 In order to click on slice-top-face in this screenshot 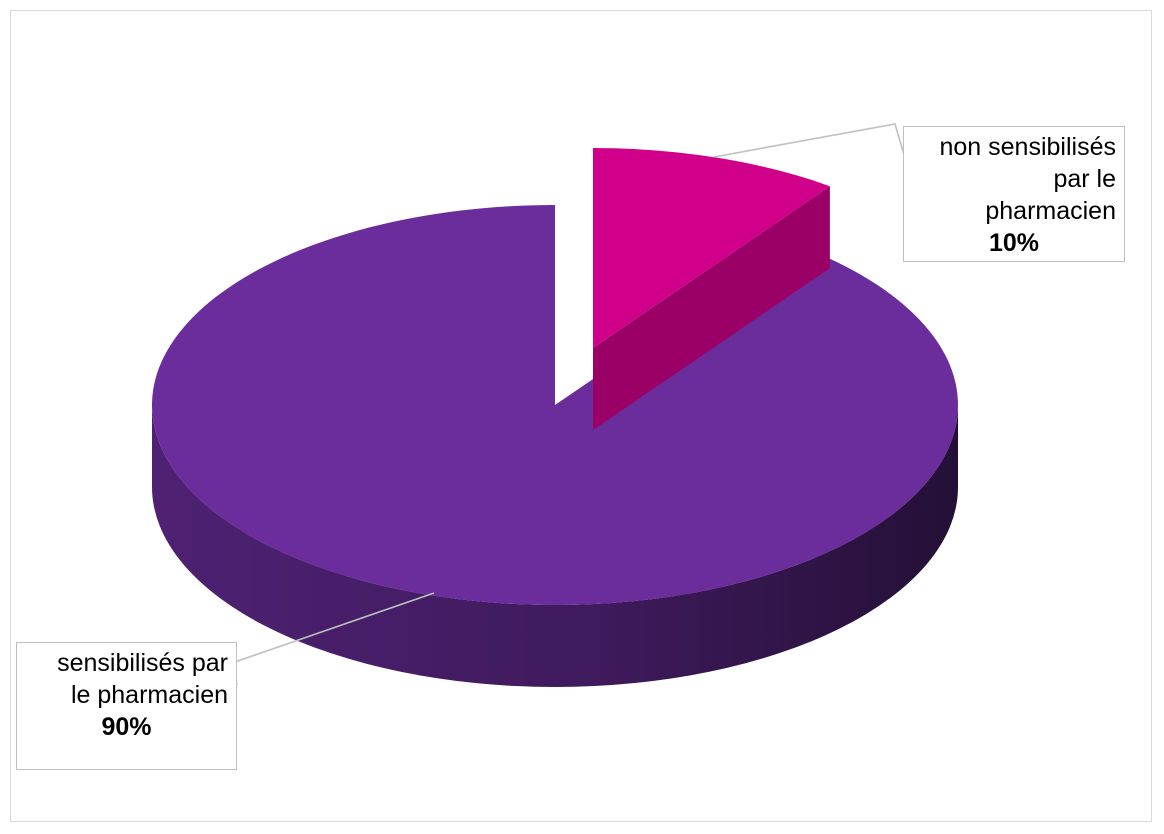, I will do `click(711, 248)`.